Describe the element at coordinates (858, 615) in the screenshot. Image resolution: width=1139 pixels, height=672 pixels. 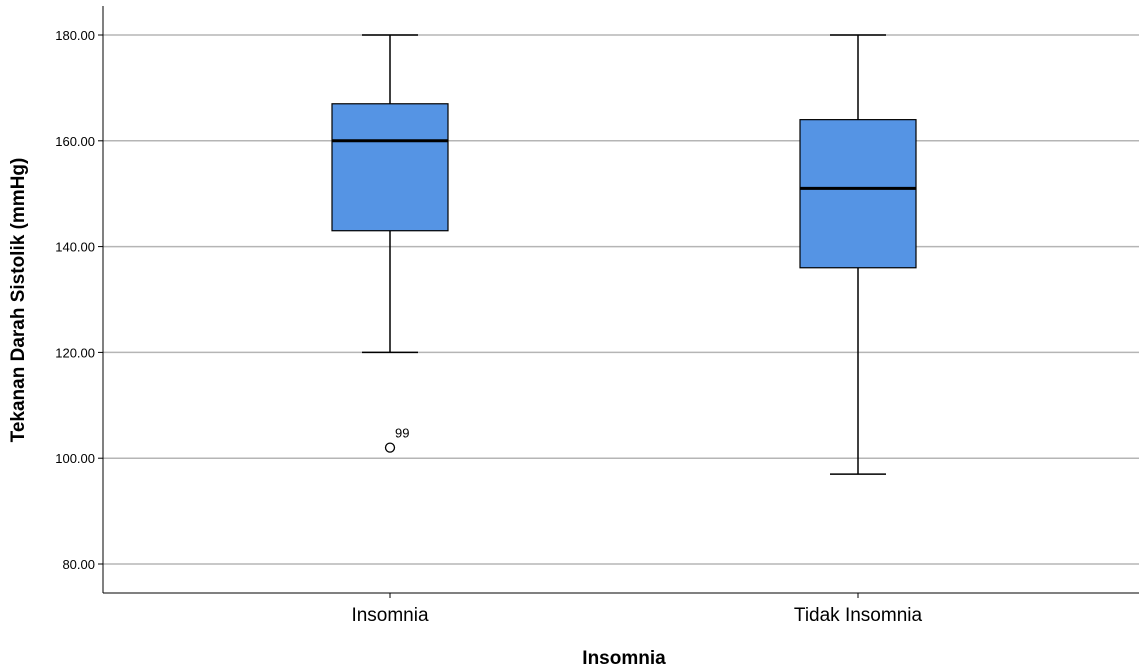
I see `x-tick-label: Tidak Insomnia` at that location.